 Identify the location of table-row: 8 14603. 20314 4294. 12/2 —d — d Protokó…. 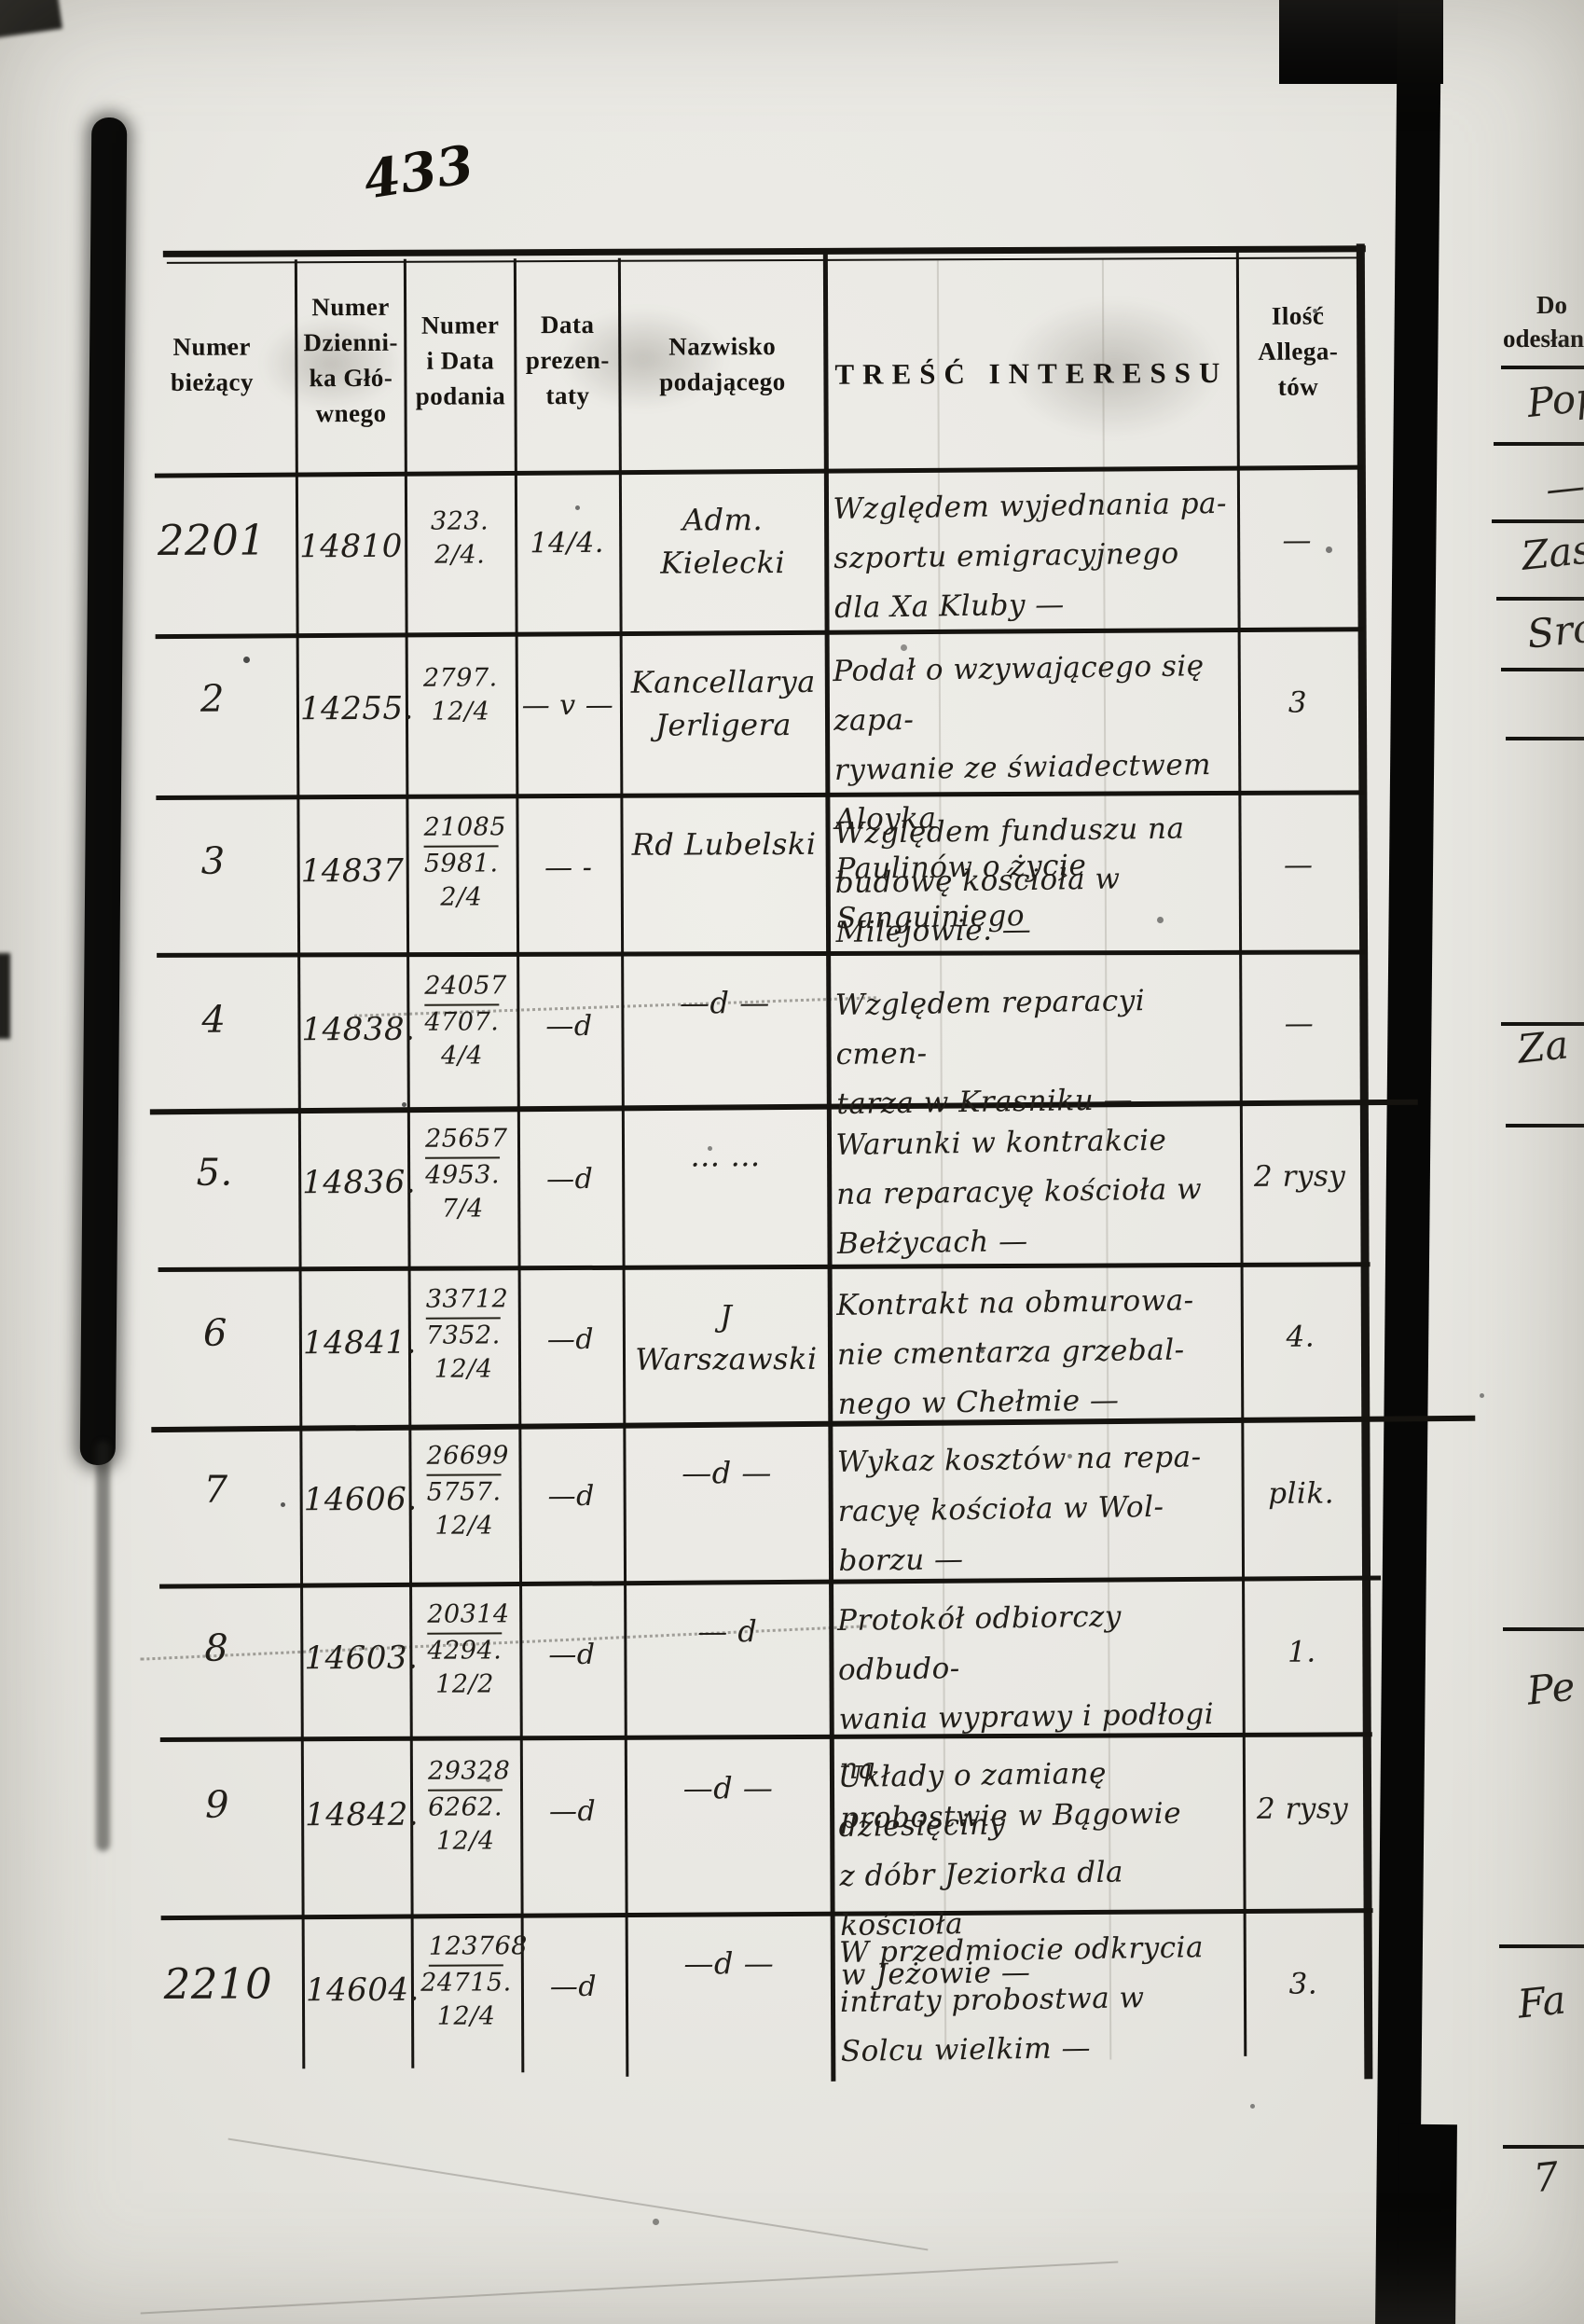
(794, 1710).